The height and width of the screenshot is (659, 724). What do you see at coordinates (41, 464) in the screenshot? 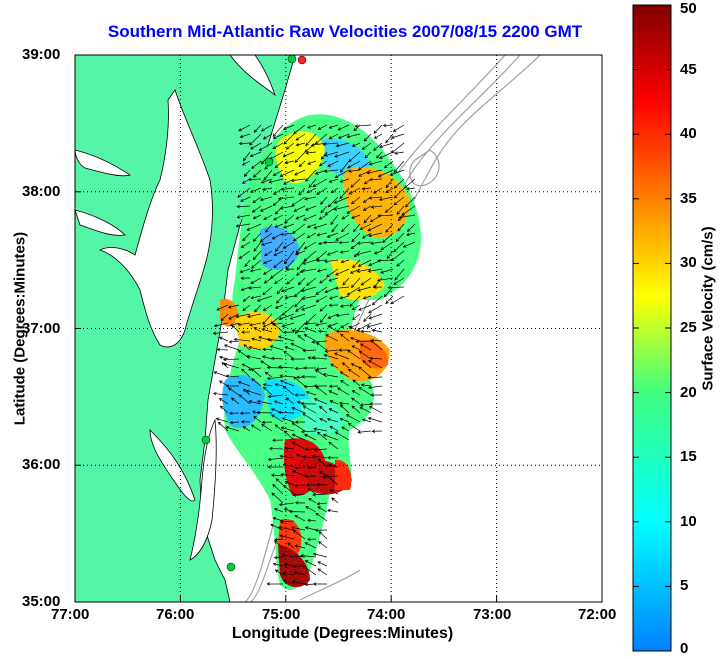
I see `y-tick-label: 36:00` at bounding box center [41, 464].